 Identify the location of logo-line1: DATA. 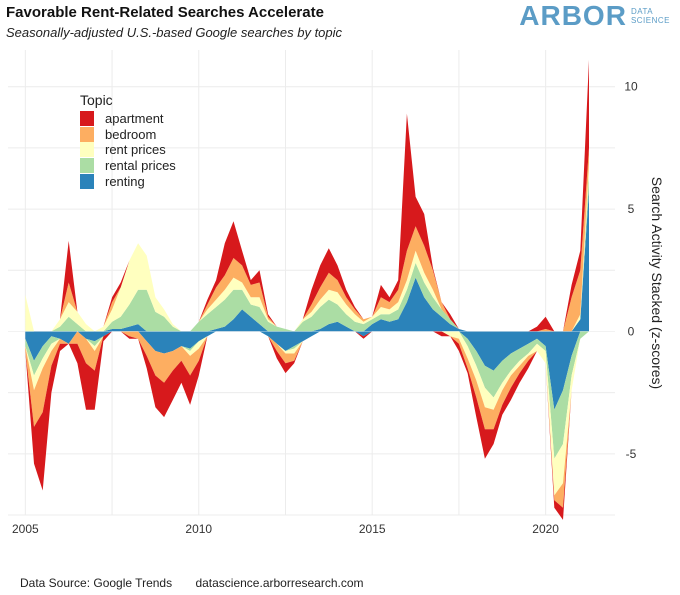
(642, 11).